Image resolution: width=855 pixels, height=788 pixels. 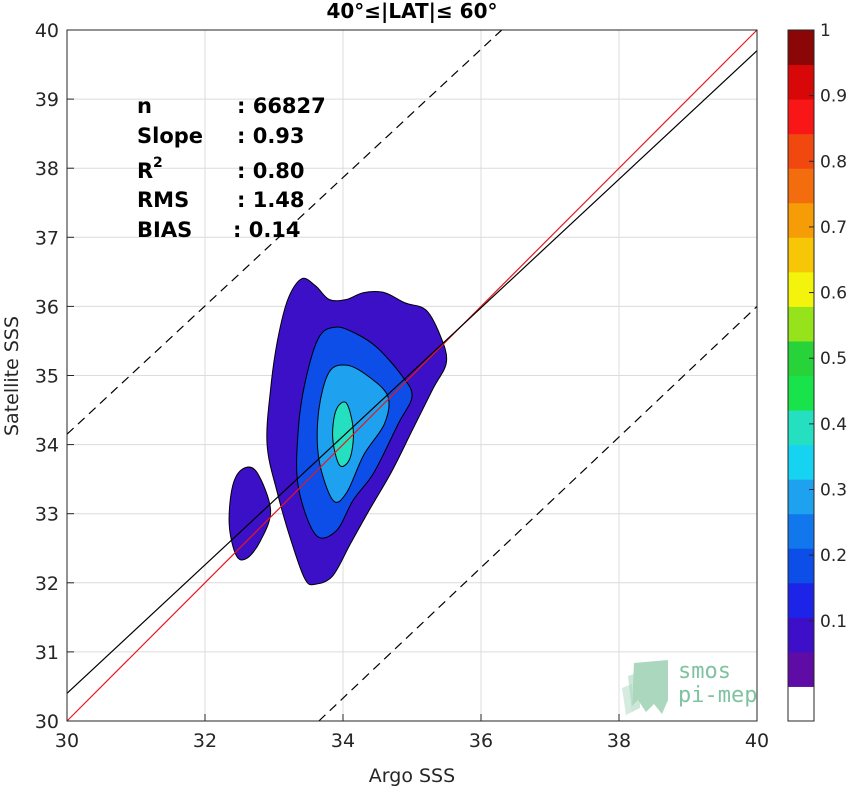 What do you see at coordinates (47, 515) in the screenshot?
I see `y-tick-label: 33` at bounding box center [47, 515].